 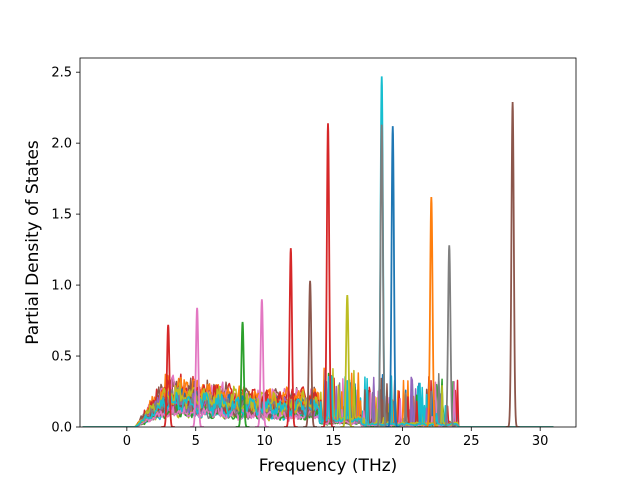 I want to click on x-tick-label: 30, so click(x=540, y=441).